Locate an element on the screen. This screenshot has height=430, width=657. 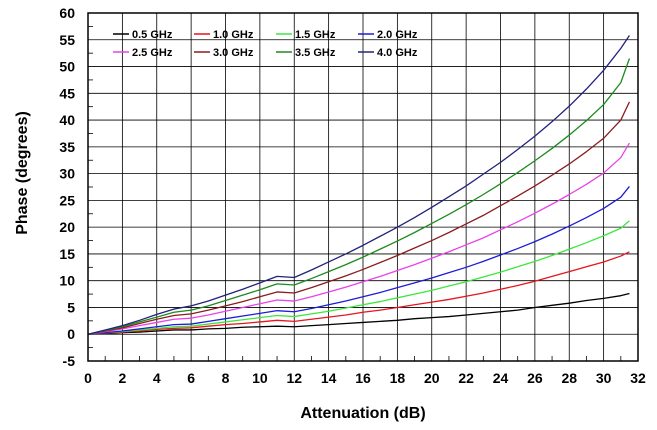
x-tick-label: 20 is located at coordinates (432, 378).